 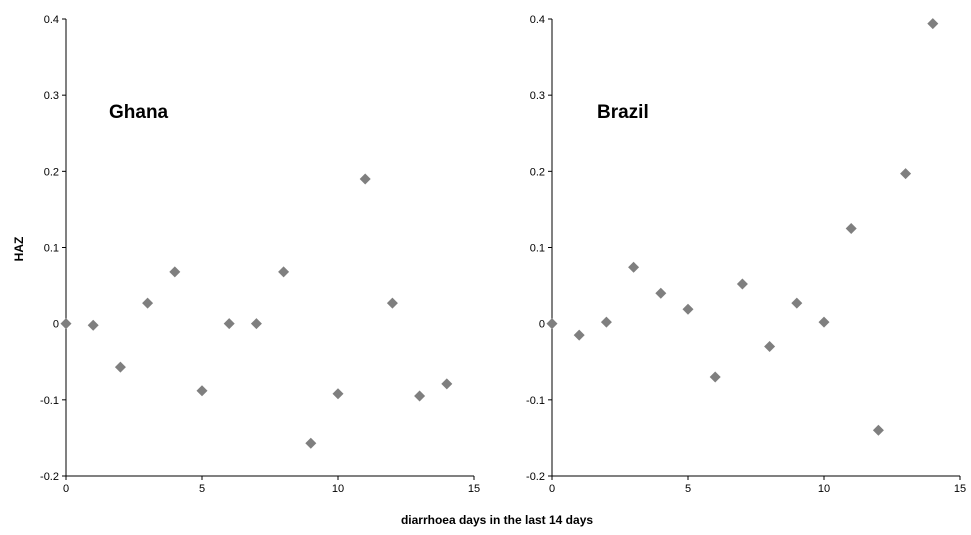 What do you see at coordinates (66, 489) in the screenshot?
I see `ghana-x-tick-label: 0` at bounding box center [66, 489].